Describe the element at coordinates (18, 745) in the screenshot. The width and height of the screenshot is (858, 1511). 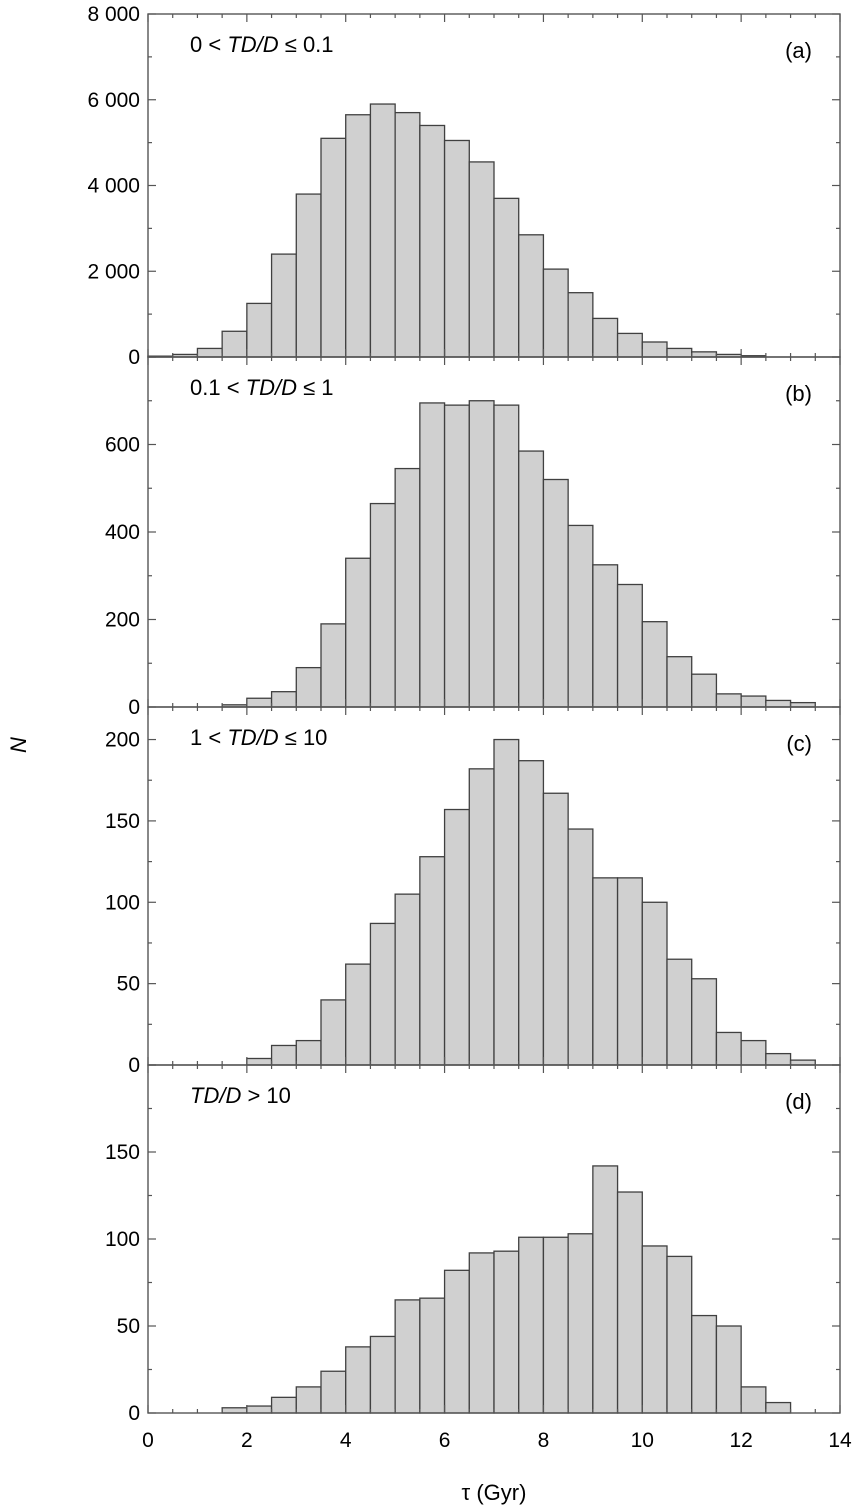
I see `y-axis-title: N` at that location.